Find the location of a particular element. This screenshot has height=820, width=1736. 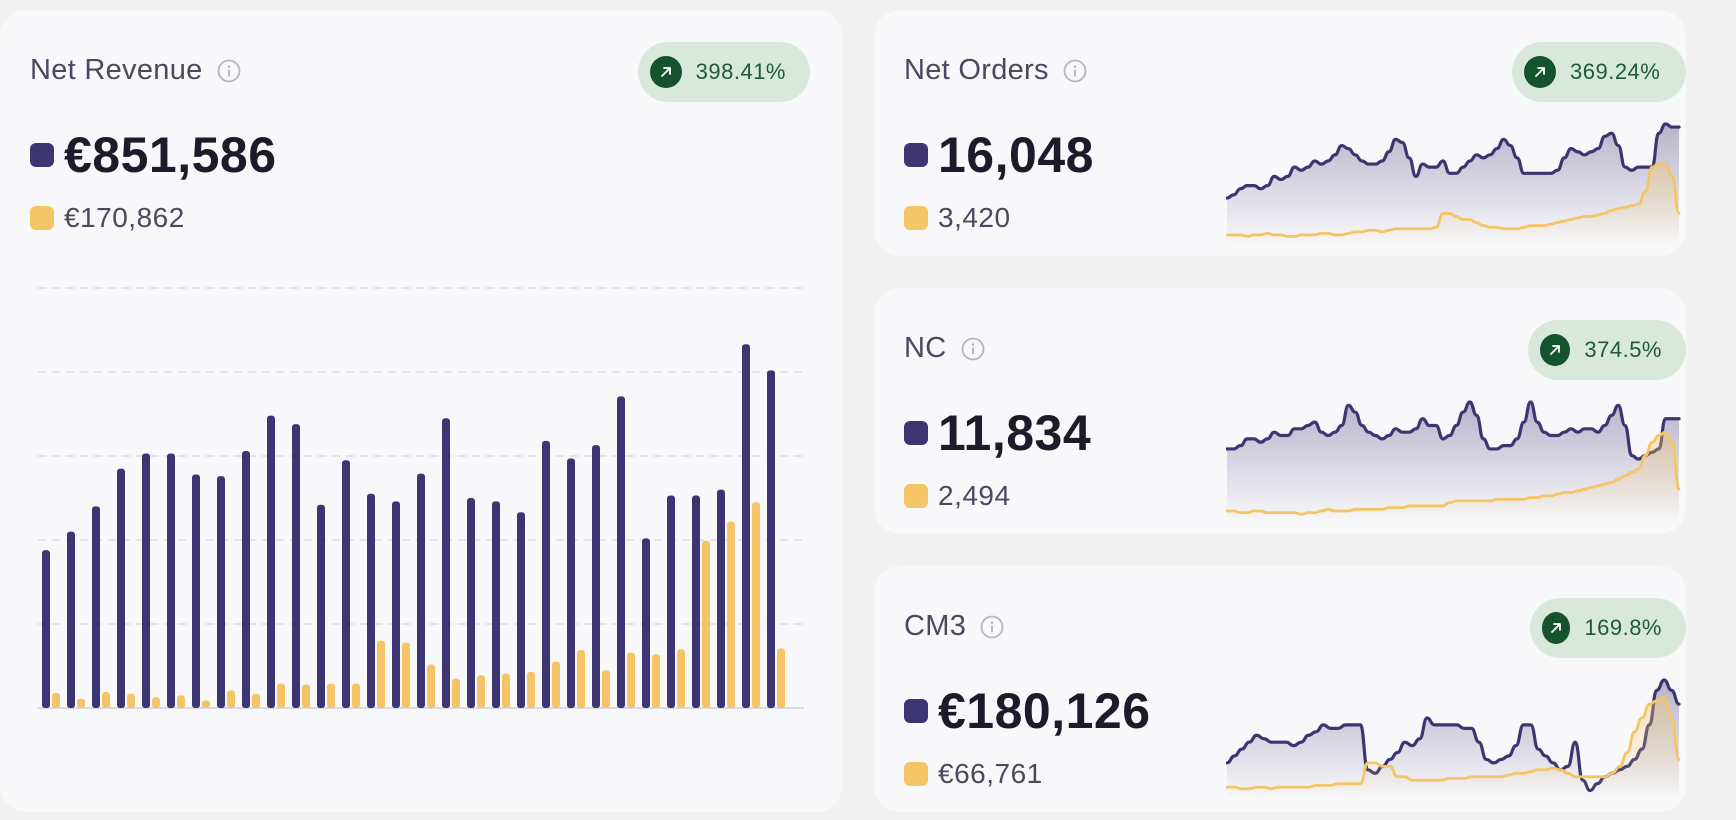

nc-card: NC 374.5% 11,834 2,494 is located at coordinates (1280, 411).